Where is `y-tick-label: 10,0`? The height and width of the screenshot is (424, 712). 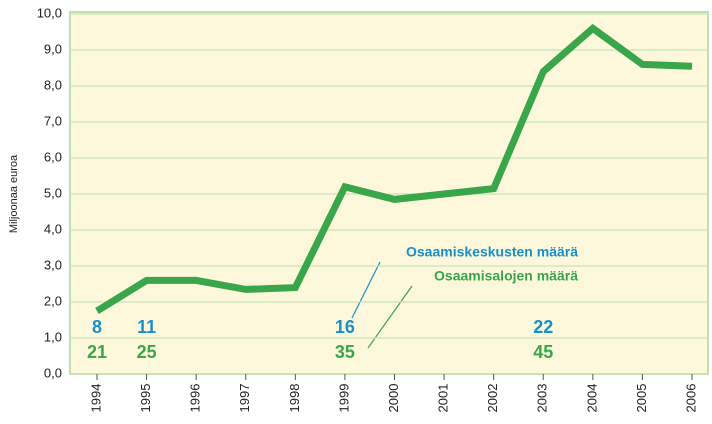 y-tick-label: 10,0 is located at coordinates (49, 12).